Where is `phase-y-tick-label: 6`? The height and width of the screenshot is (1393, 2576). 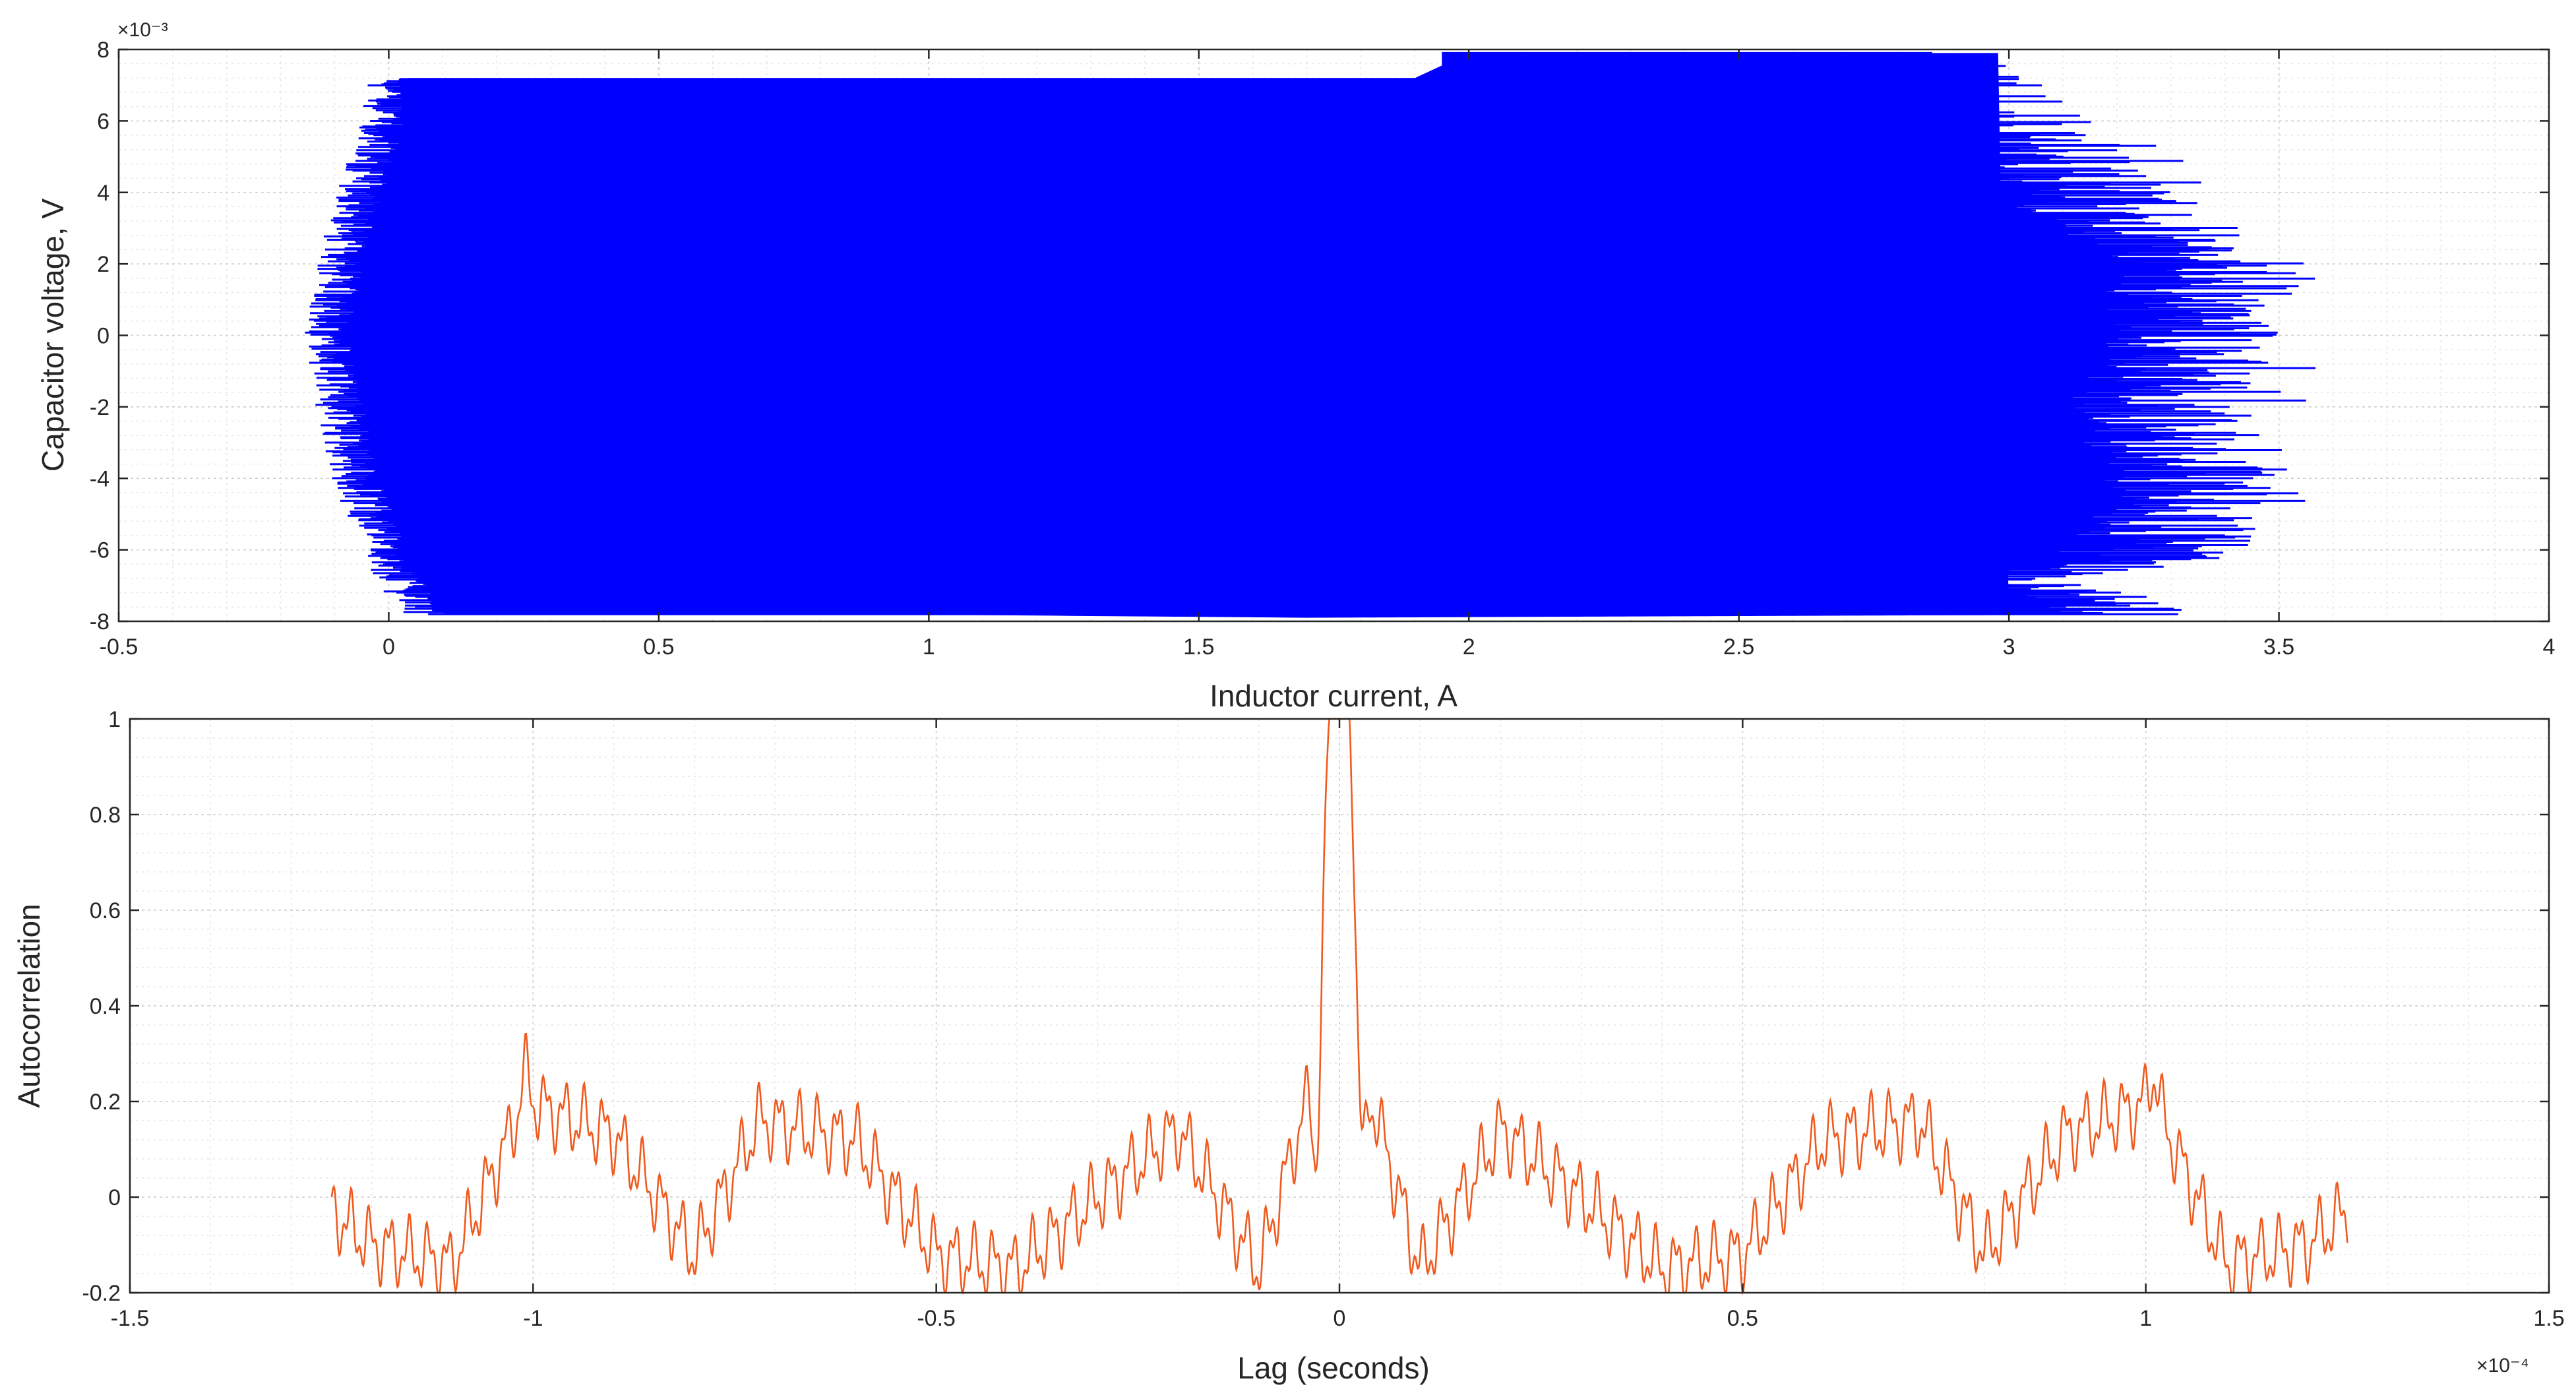
phase-y-tick-label: 6 is located at coordinates (103, 122).